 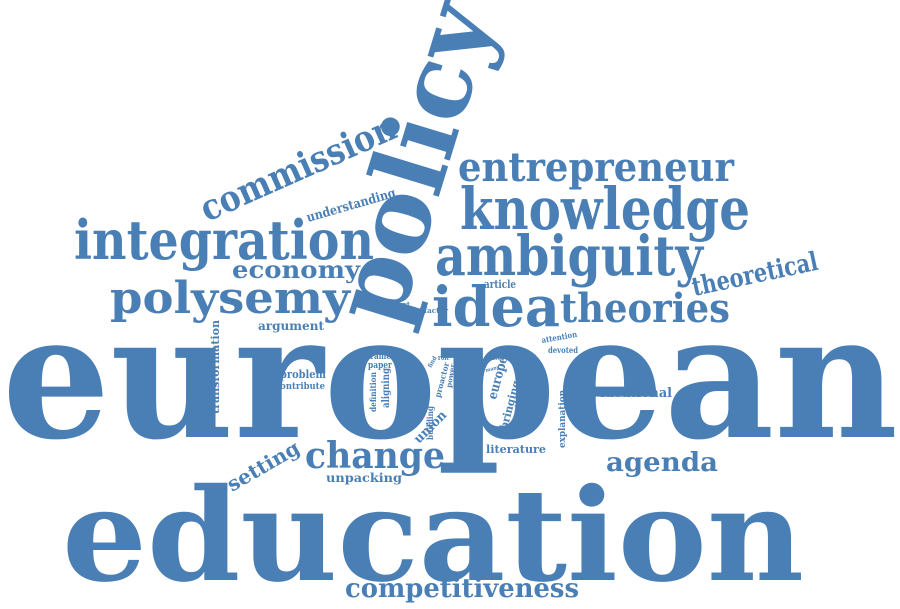 I want to click on word-transformation: transformation, so click(x=215, y=367).